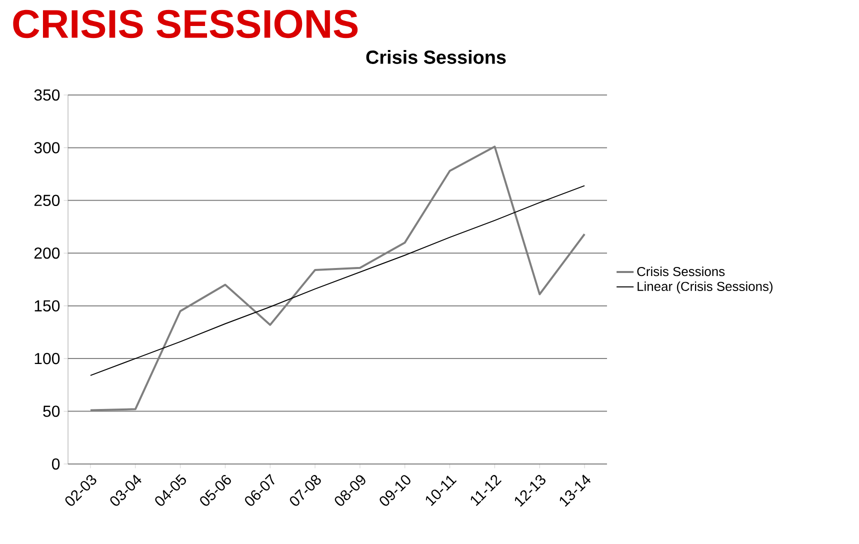 This screenshot has height=544, width=859. What do you see at coordinates (47, 358) in the screenshot?
I see `y-tick-label: 100` at bounding box center [47, 358].